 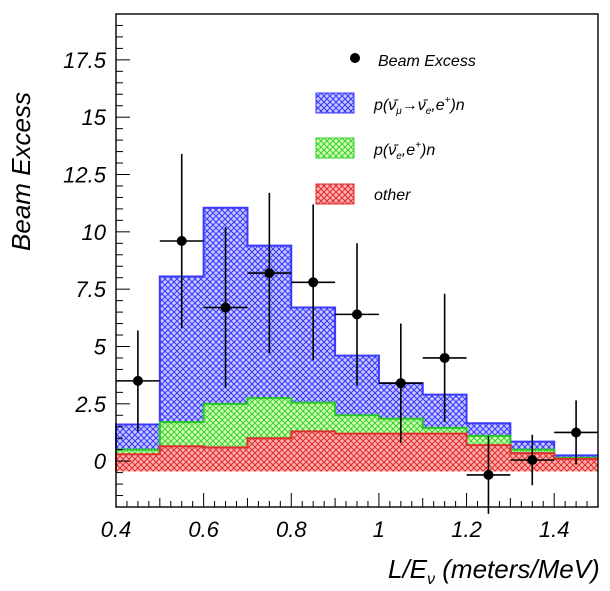 What do you see at coordinates (379, 529) in the screenshot?
I see `x-tick-label-3: 1` at bounding box center [379, 529].